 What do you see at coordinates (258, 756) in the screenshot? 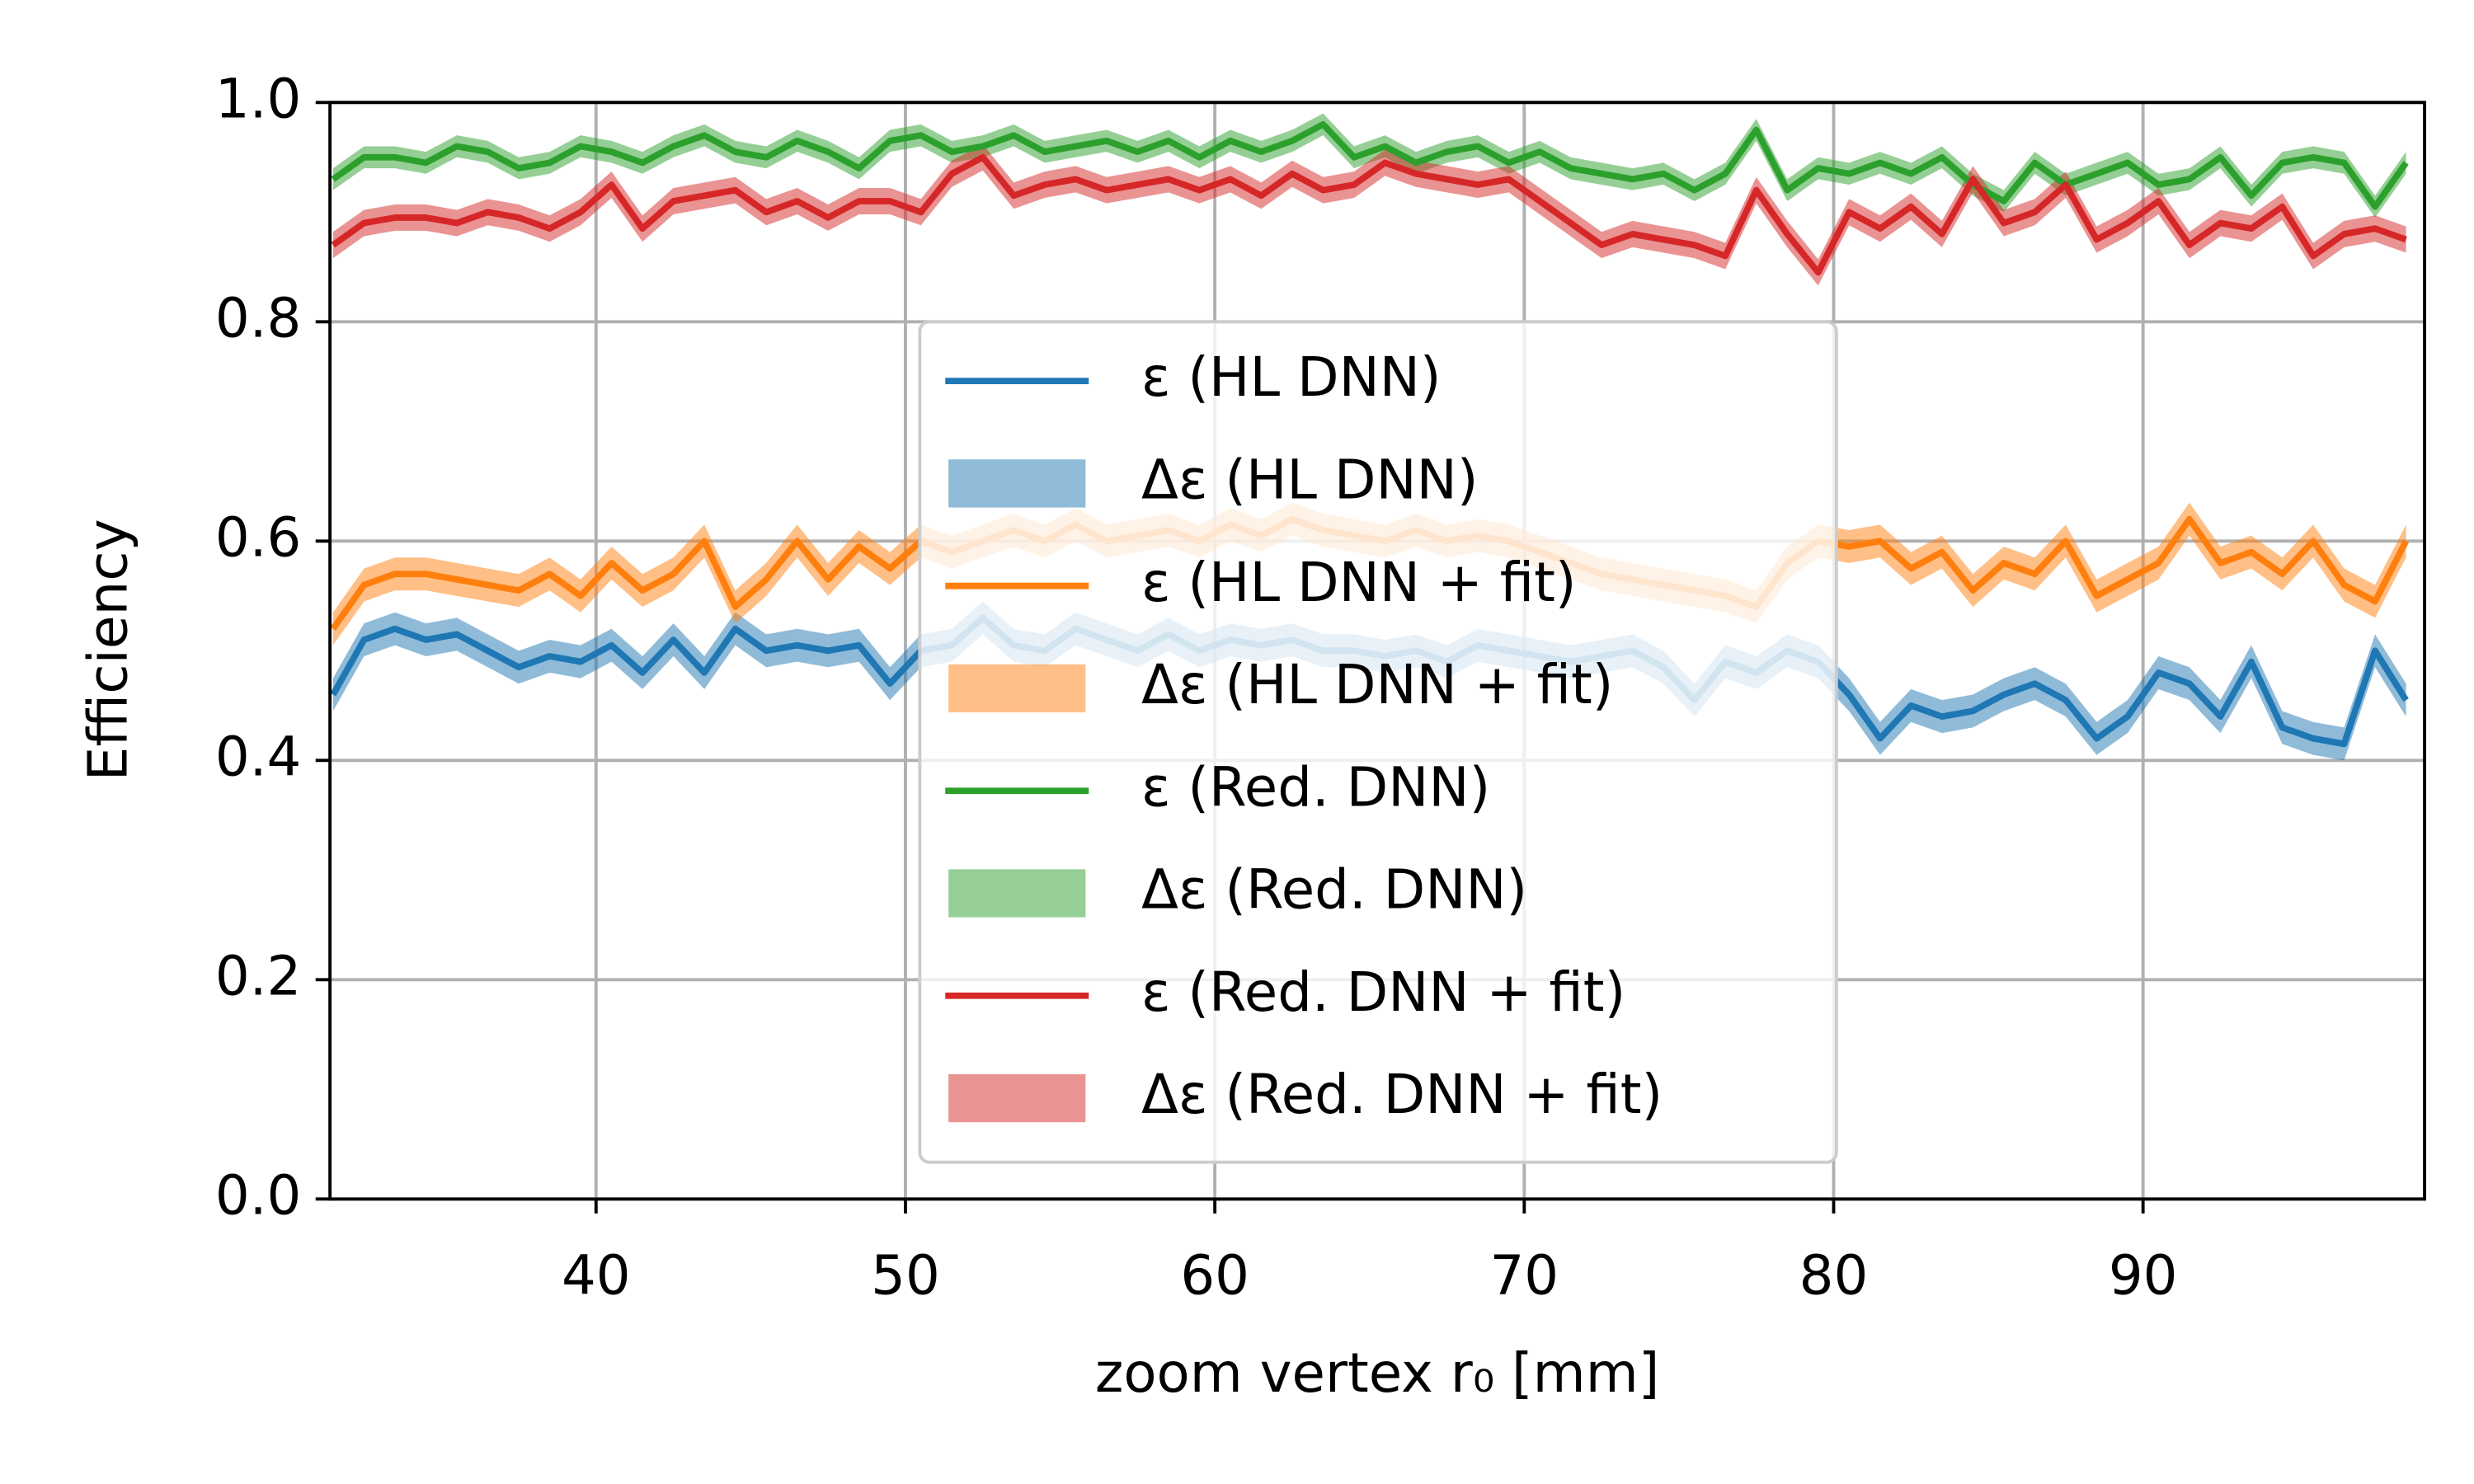
I see `y-tick-label: 0.4` at bounding box center [258, 756].